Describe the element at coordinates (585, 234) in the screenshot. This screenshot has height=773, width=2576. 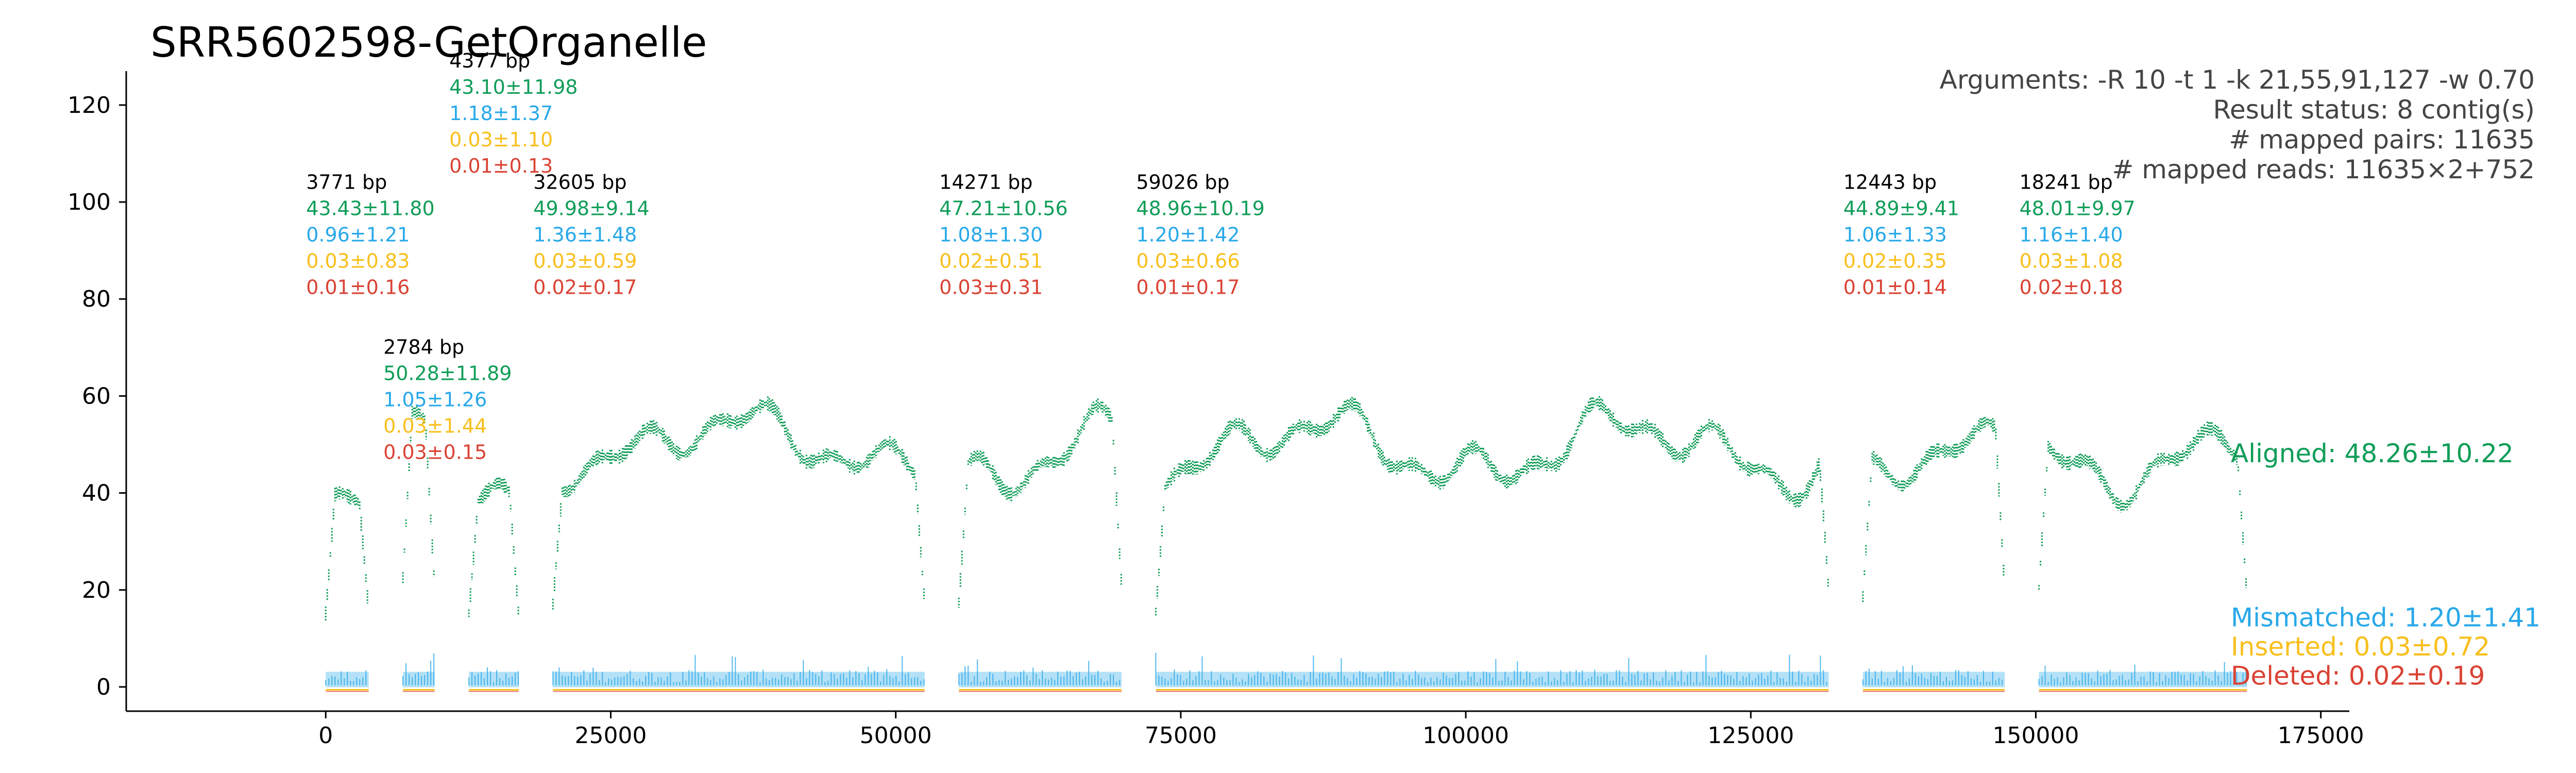
I see `contig-mismatched-label: 1.36±1.48` at that location.